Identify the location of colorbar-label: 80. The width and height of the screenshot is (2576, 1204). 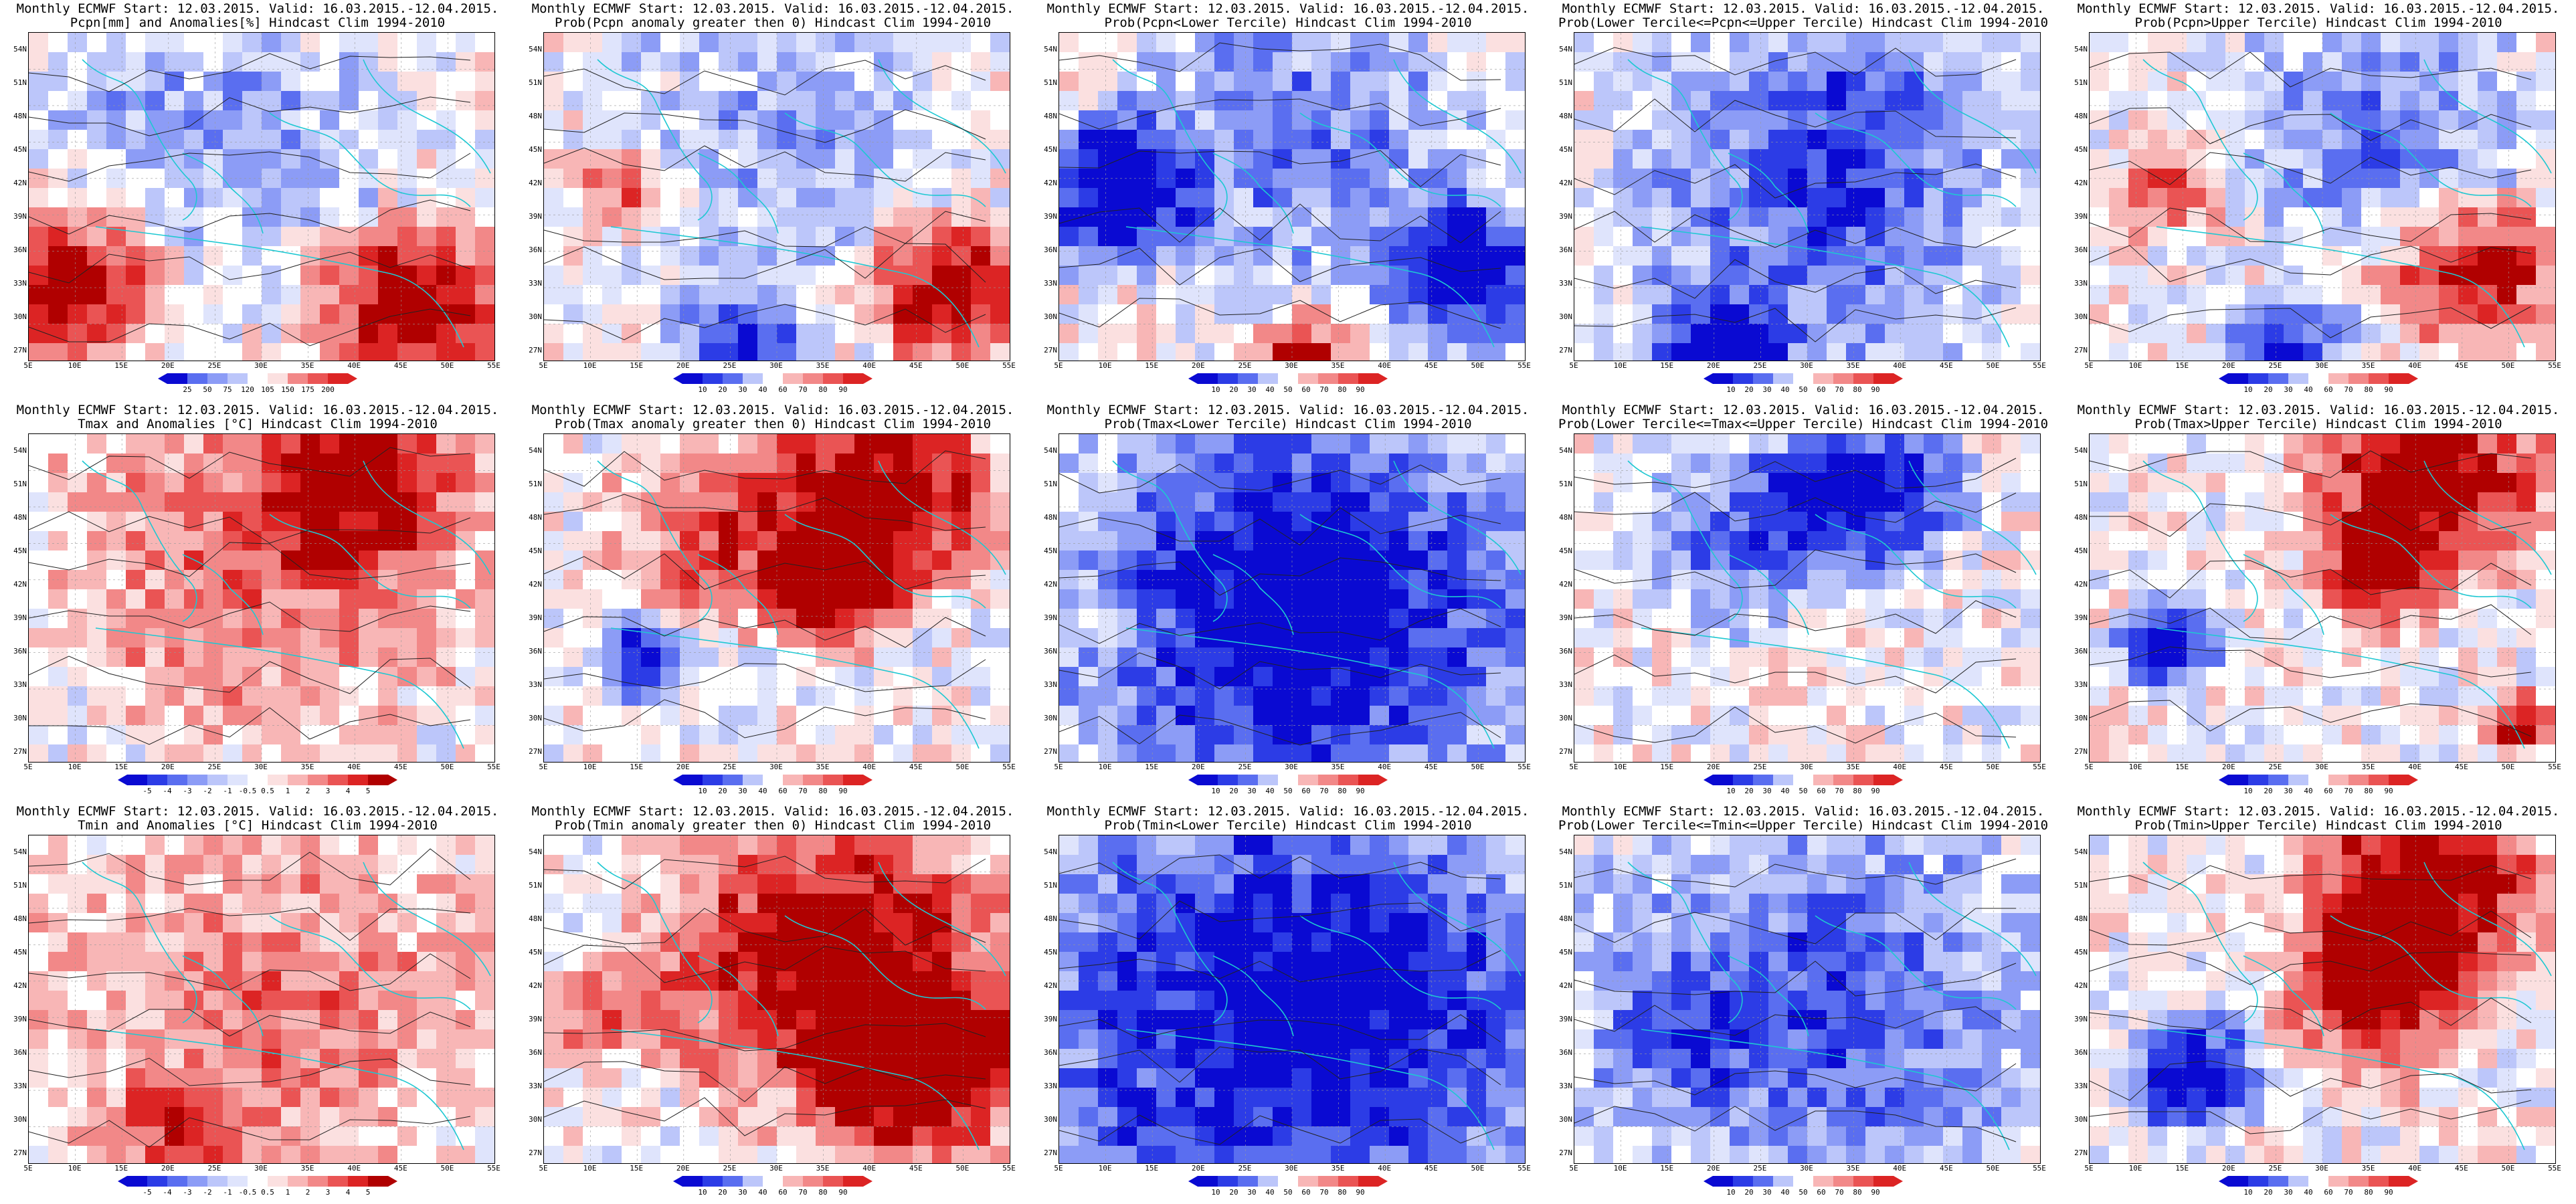
(2368, 389).